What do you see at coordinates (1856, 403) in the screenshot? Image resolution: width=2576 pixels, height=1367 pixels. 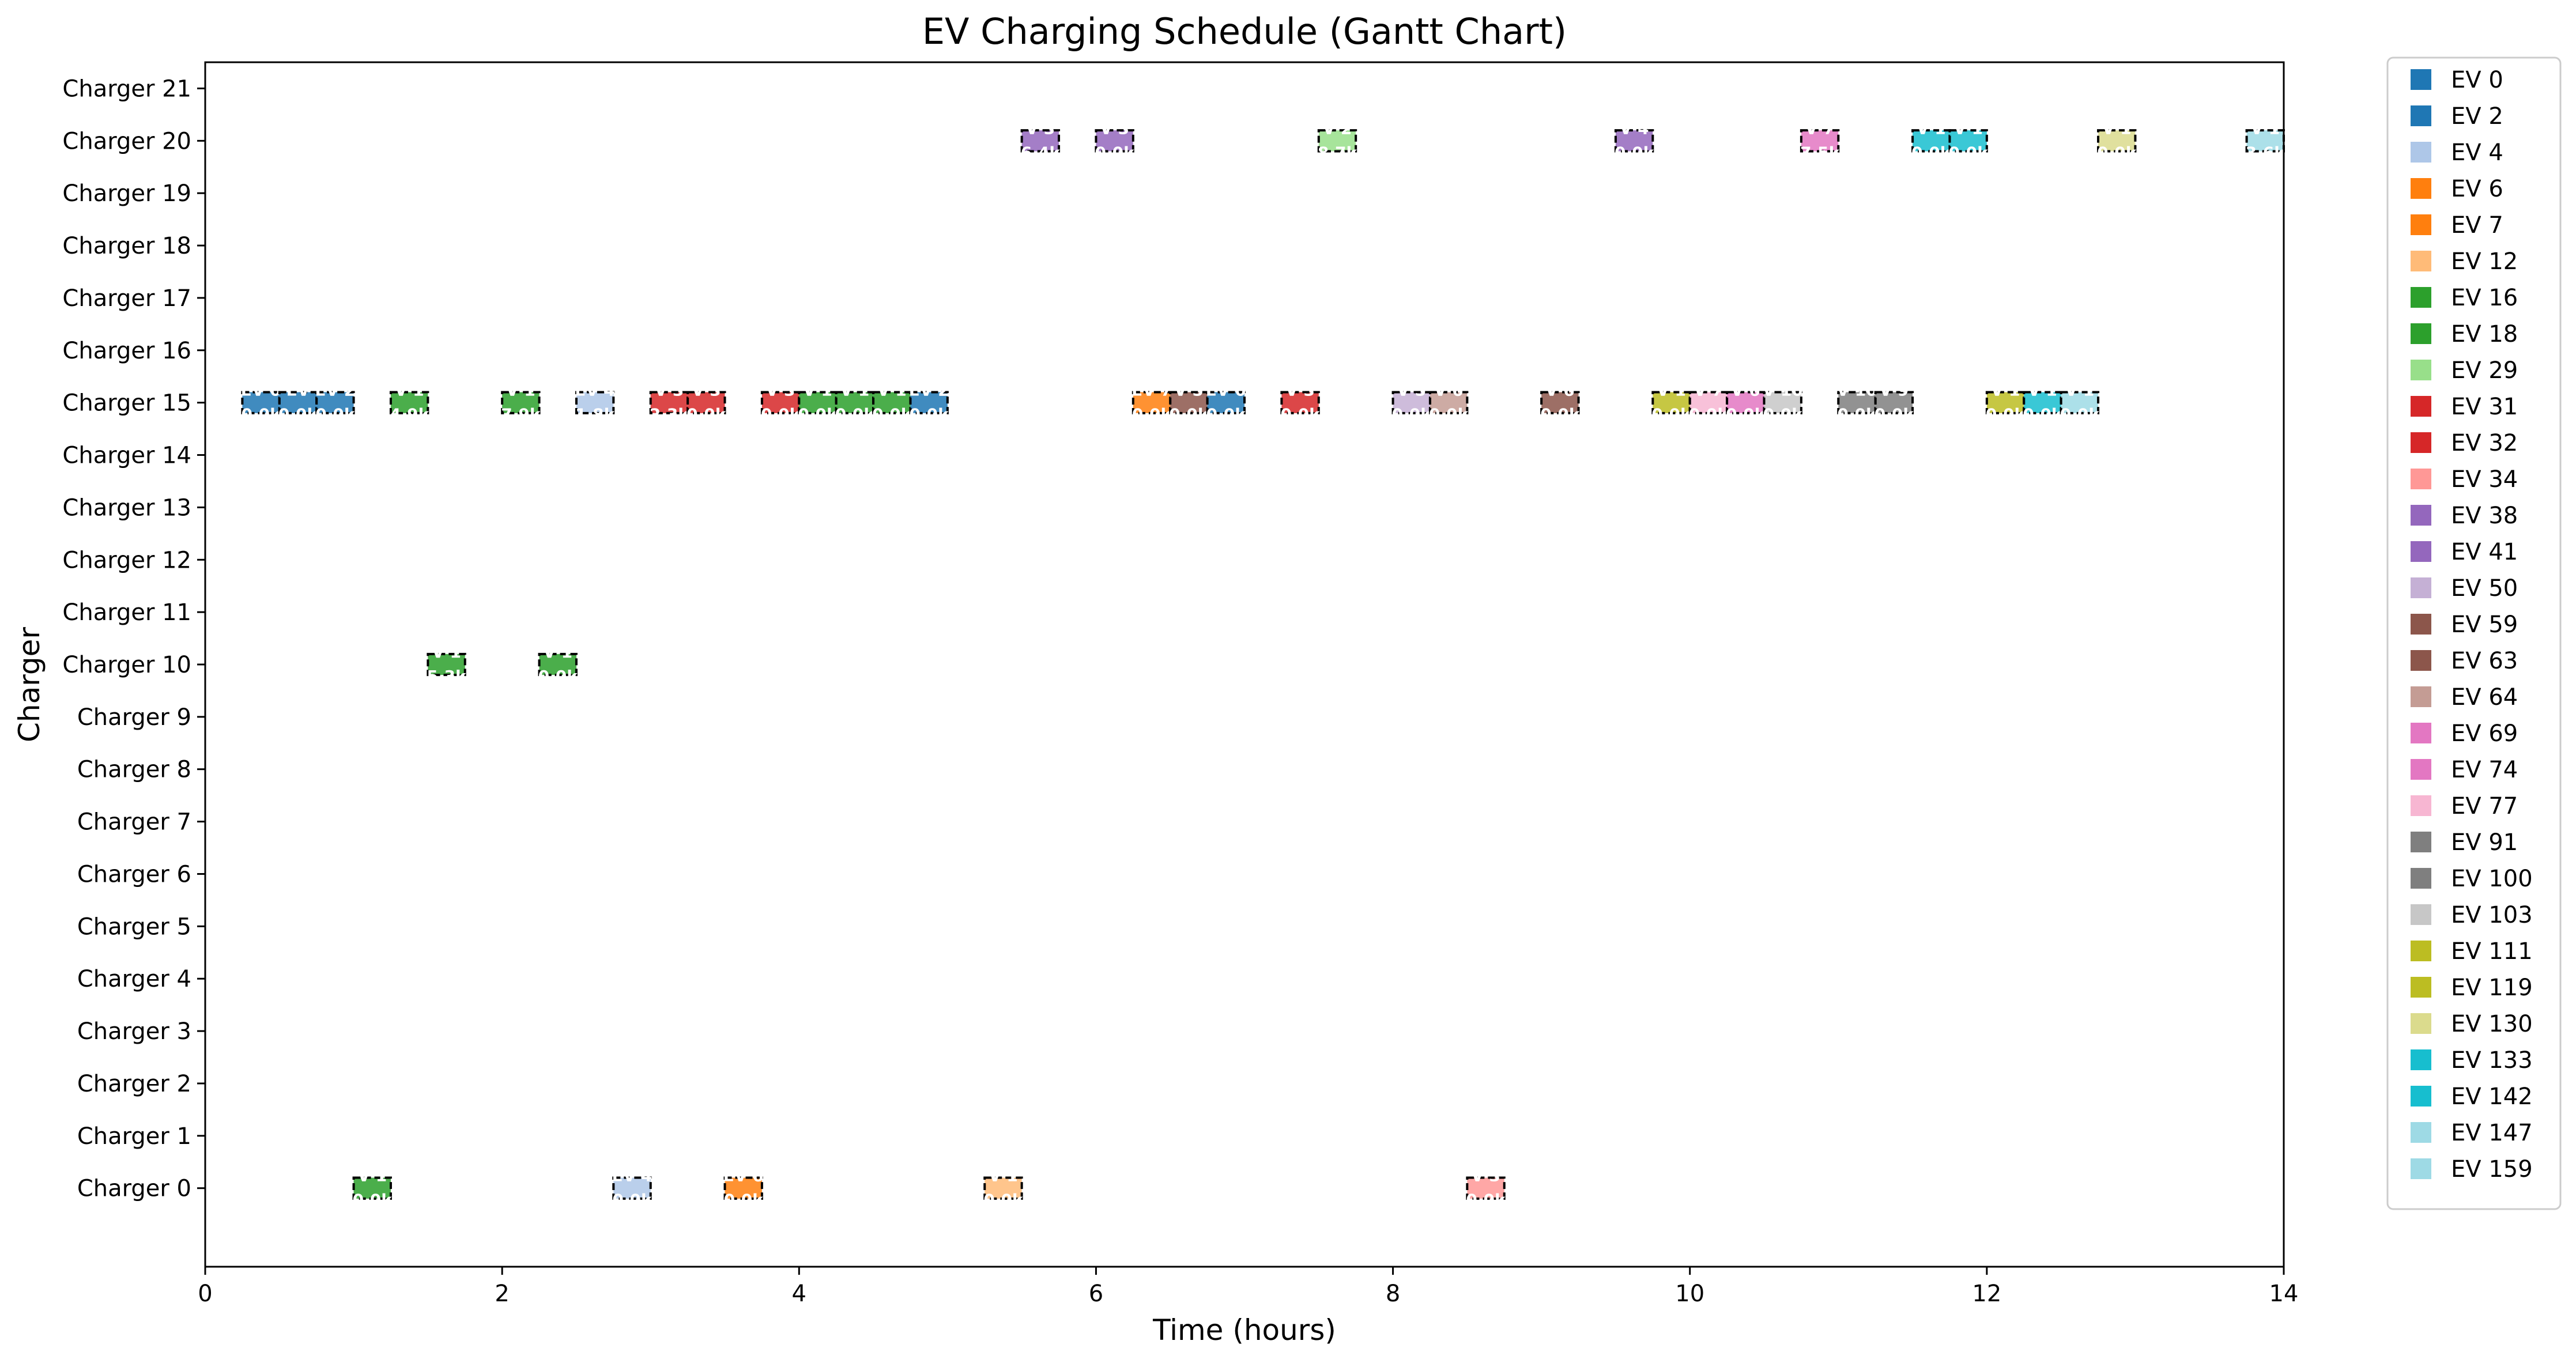 I see `task-bar-group: V 10 0.0k` at bounding box center [1856, 403].